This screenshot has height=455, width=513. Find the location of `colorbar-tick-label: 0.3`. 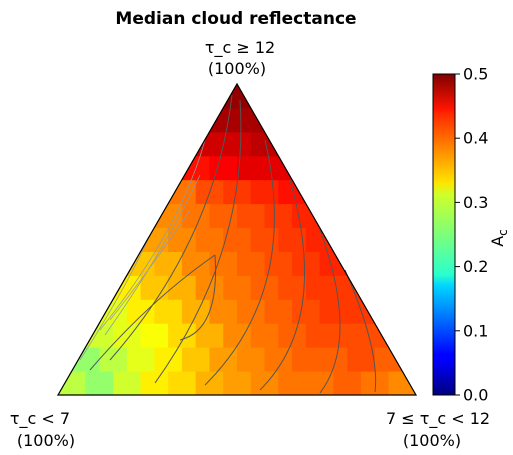

colorbar-tick-label: 0.3 is located at coordinates (475, 202).